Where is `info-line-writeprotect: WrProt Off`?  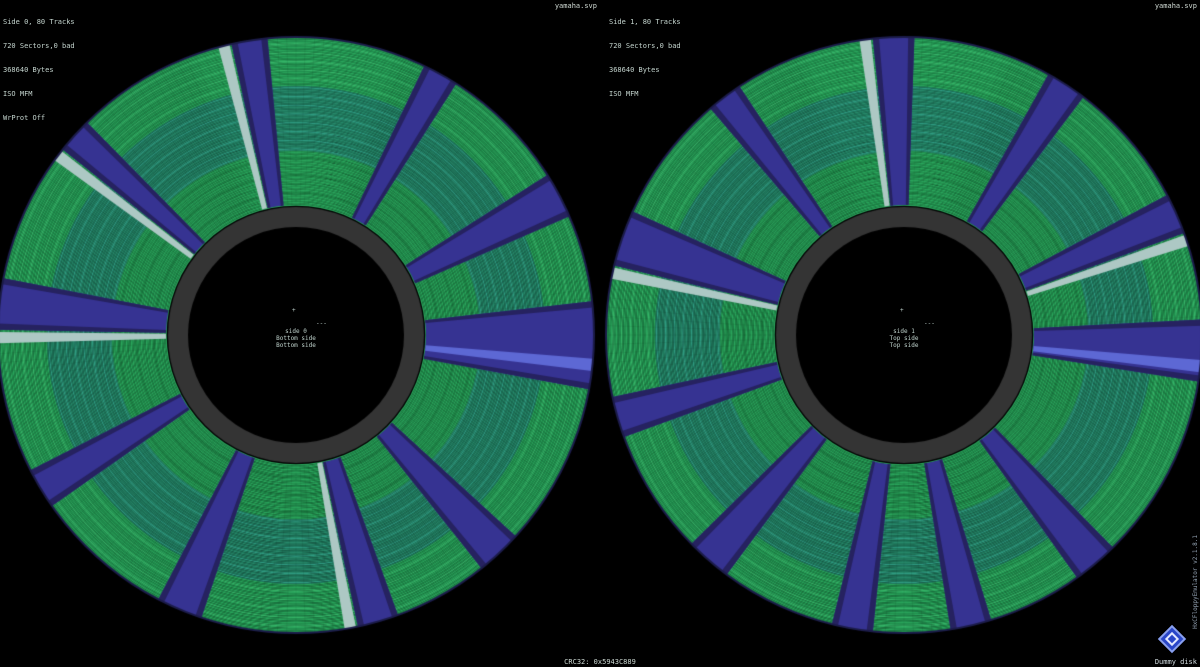
info-line-writeprotect: WrProt Off is located at coordinates (24, 118).